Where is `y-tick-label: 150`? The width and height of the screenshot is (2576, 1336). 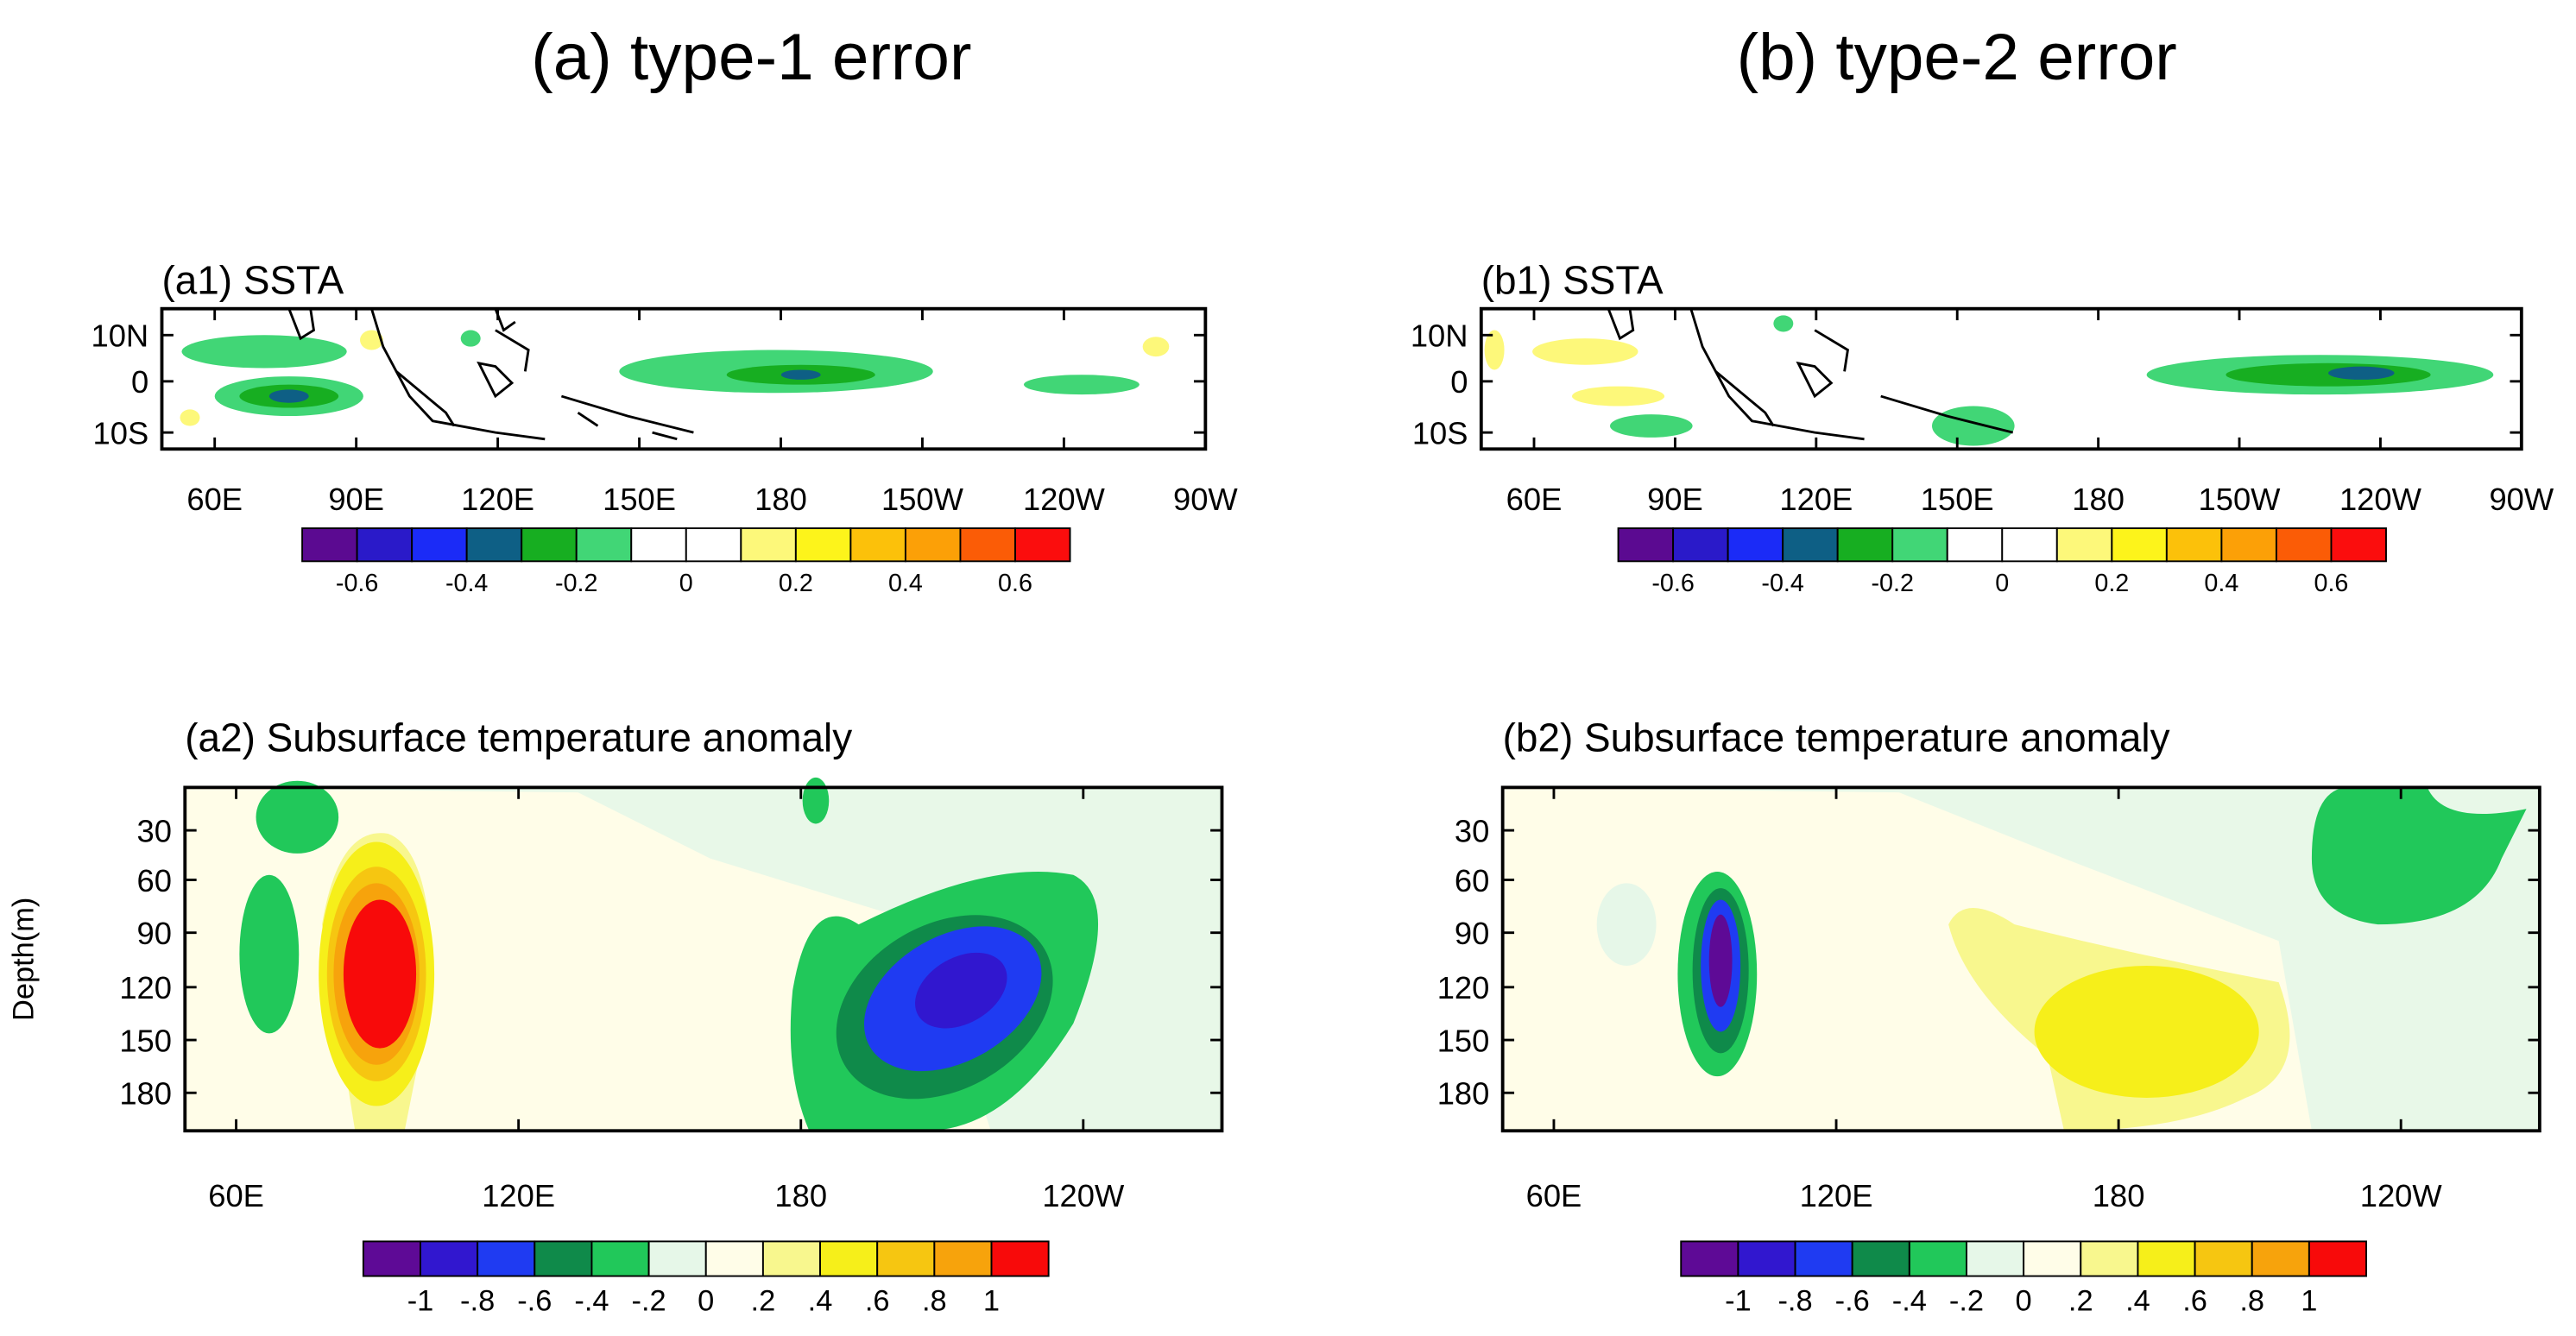
y-tick-label: 150 is located at coordinates (145, 1041).